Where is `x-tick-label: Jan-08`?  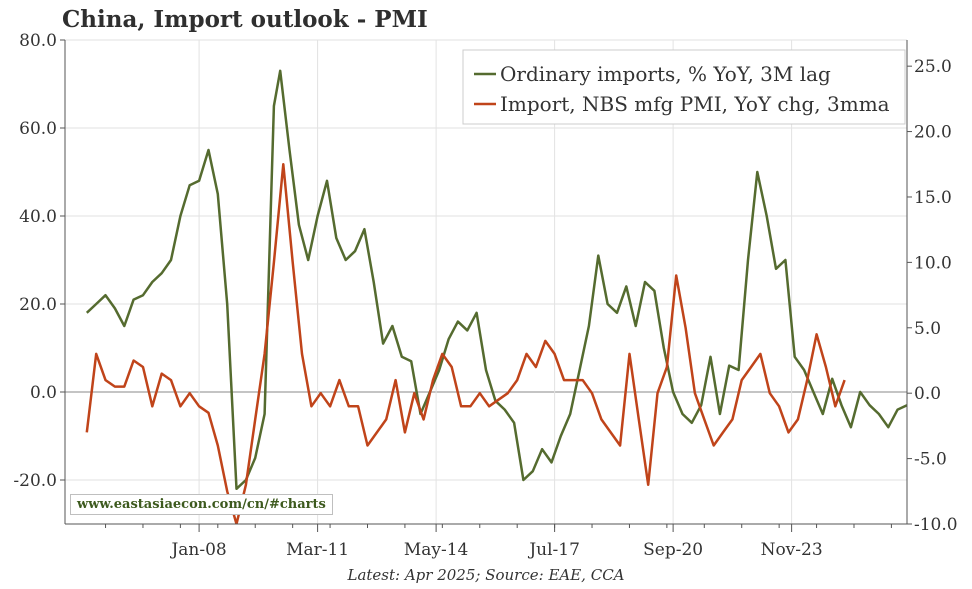 x-tick-label: Jan-08 is located at coordinates (197, 550).